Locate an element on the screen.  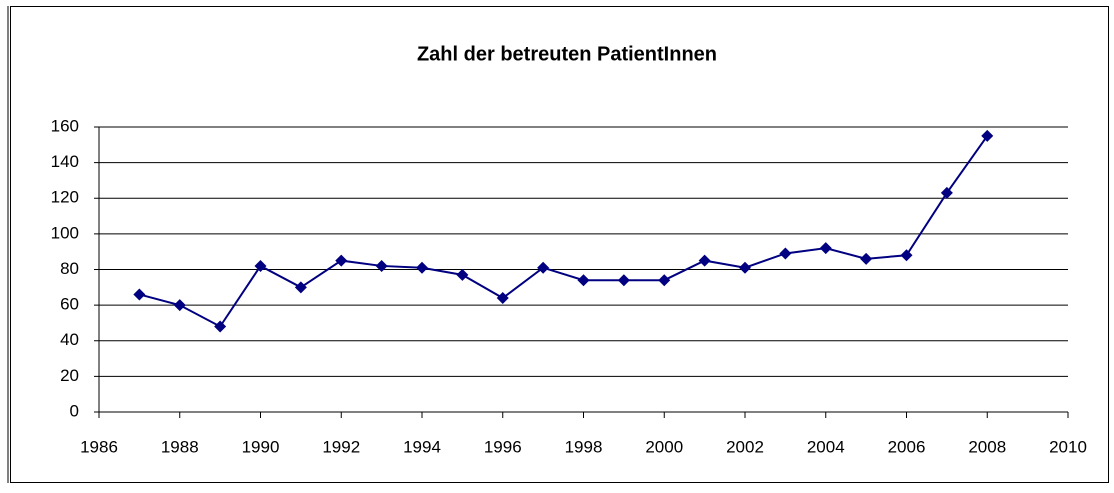
x-tick-label: 2008 is located at coordinates (987, 446).